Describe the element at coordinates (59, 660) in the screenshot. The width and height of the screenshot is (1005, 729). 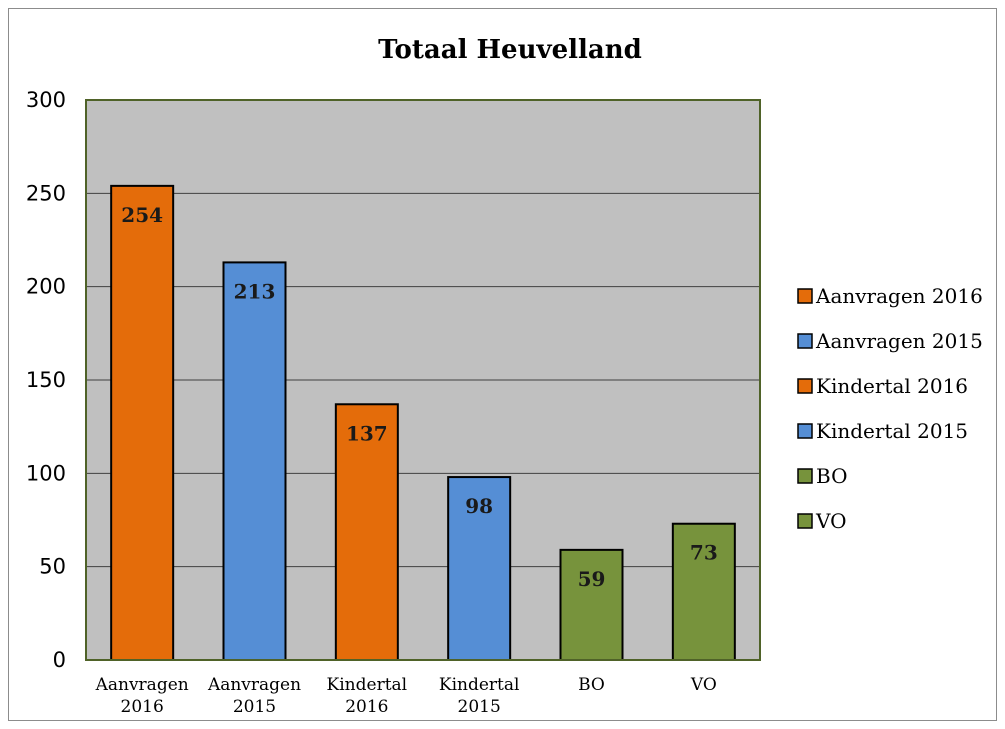
I see `y-tick-label: 0` at that location.